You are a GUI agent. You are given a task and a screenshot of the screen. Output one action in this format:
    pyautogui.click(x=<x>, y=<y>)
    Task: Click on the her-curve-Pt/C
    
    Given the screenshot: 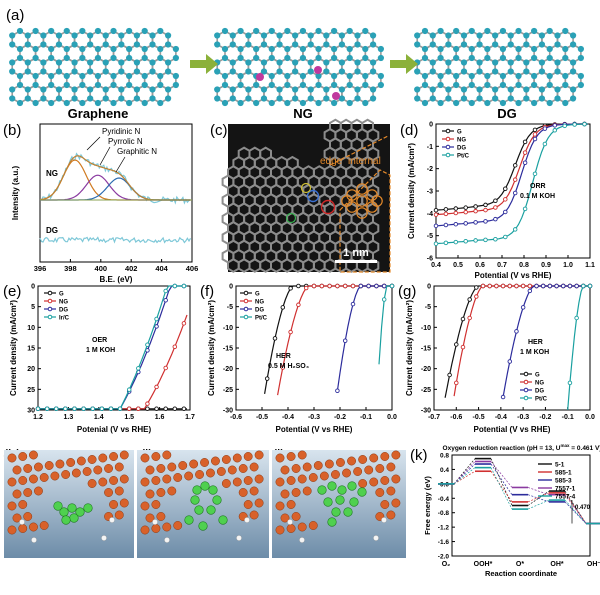 What is the action you would take?
    pyautogui.click(x=578, y=348)
    